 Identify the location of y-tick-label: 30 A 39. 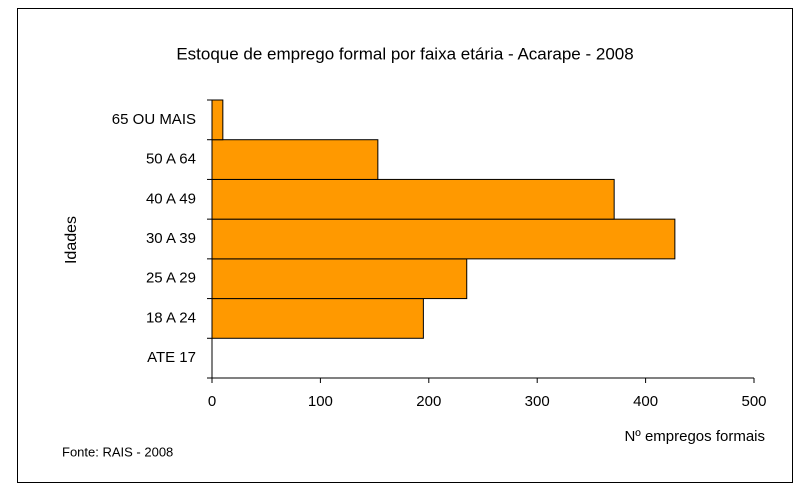
(171, 238).